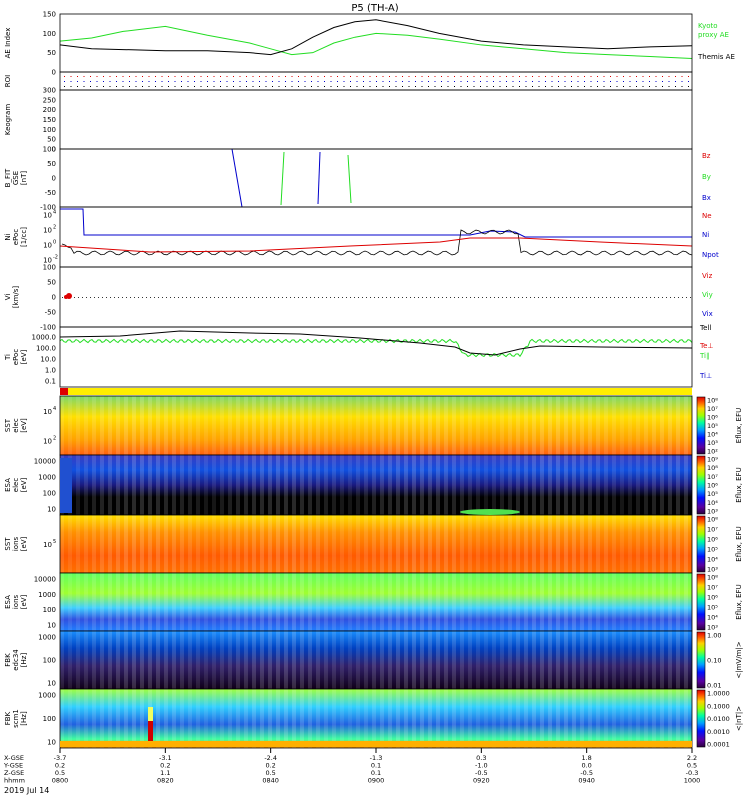 The height and width of the screenshot is (800, 750). I want to click on esa_i-cbar-tick: 10³, so click(712, 628).